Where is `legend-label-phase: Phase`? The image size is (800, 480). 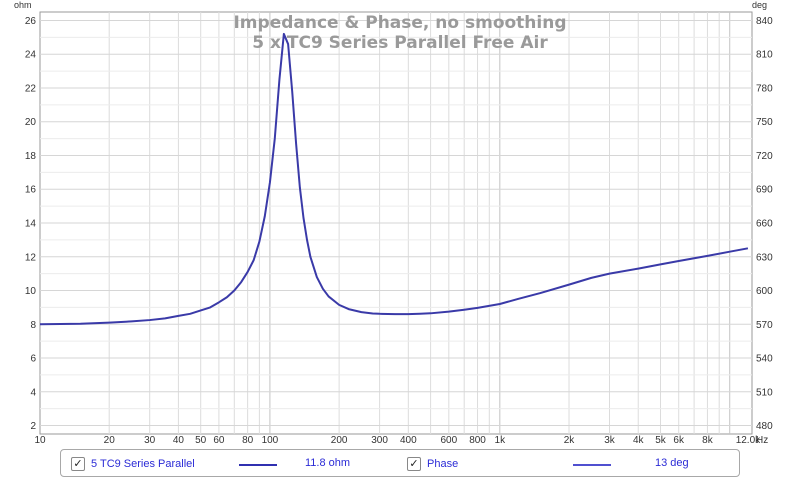
legend-label-phase: Phase is located at coordinates (443, 464).